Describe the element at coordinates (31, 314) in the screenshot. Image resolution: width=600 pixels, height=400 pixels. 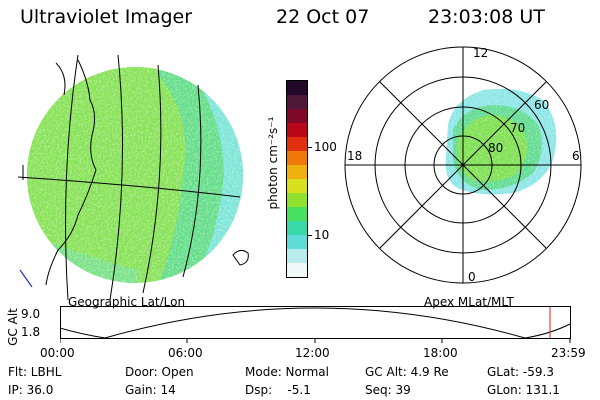
I see `alt-tick-label-9: 9.0` at that location.